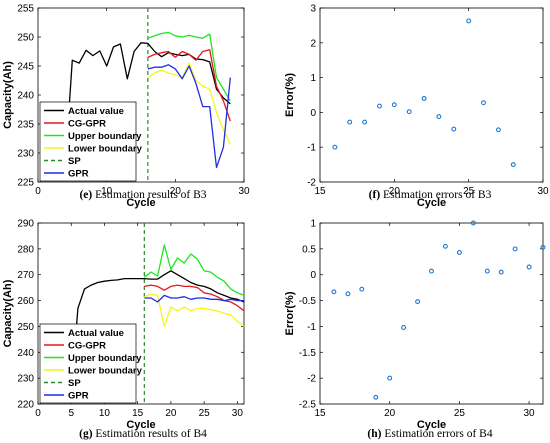  I want to click on caption-letter: (h), so click(374, 434).